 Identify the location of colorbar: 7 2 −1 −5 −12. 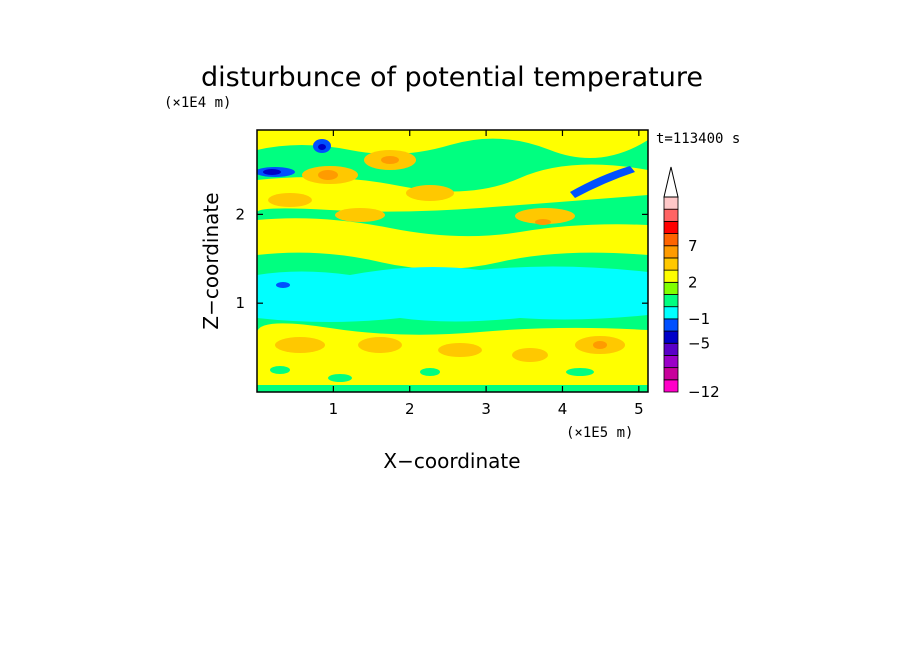
(691, 283).